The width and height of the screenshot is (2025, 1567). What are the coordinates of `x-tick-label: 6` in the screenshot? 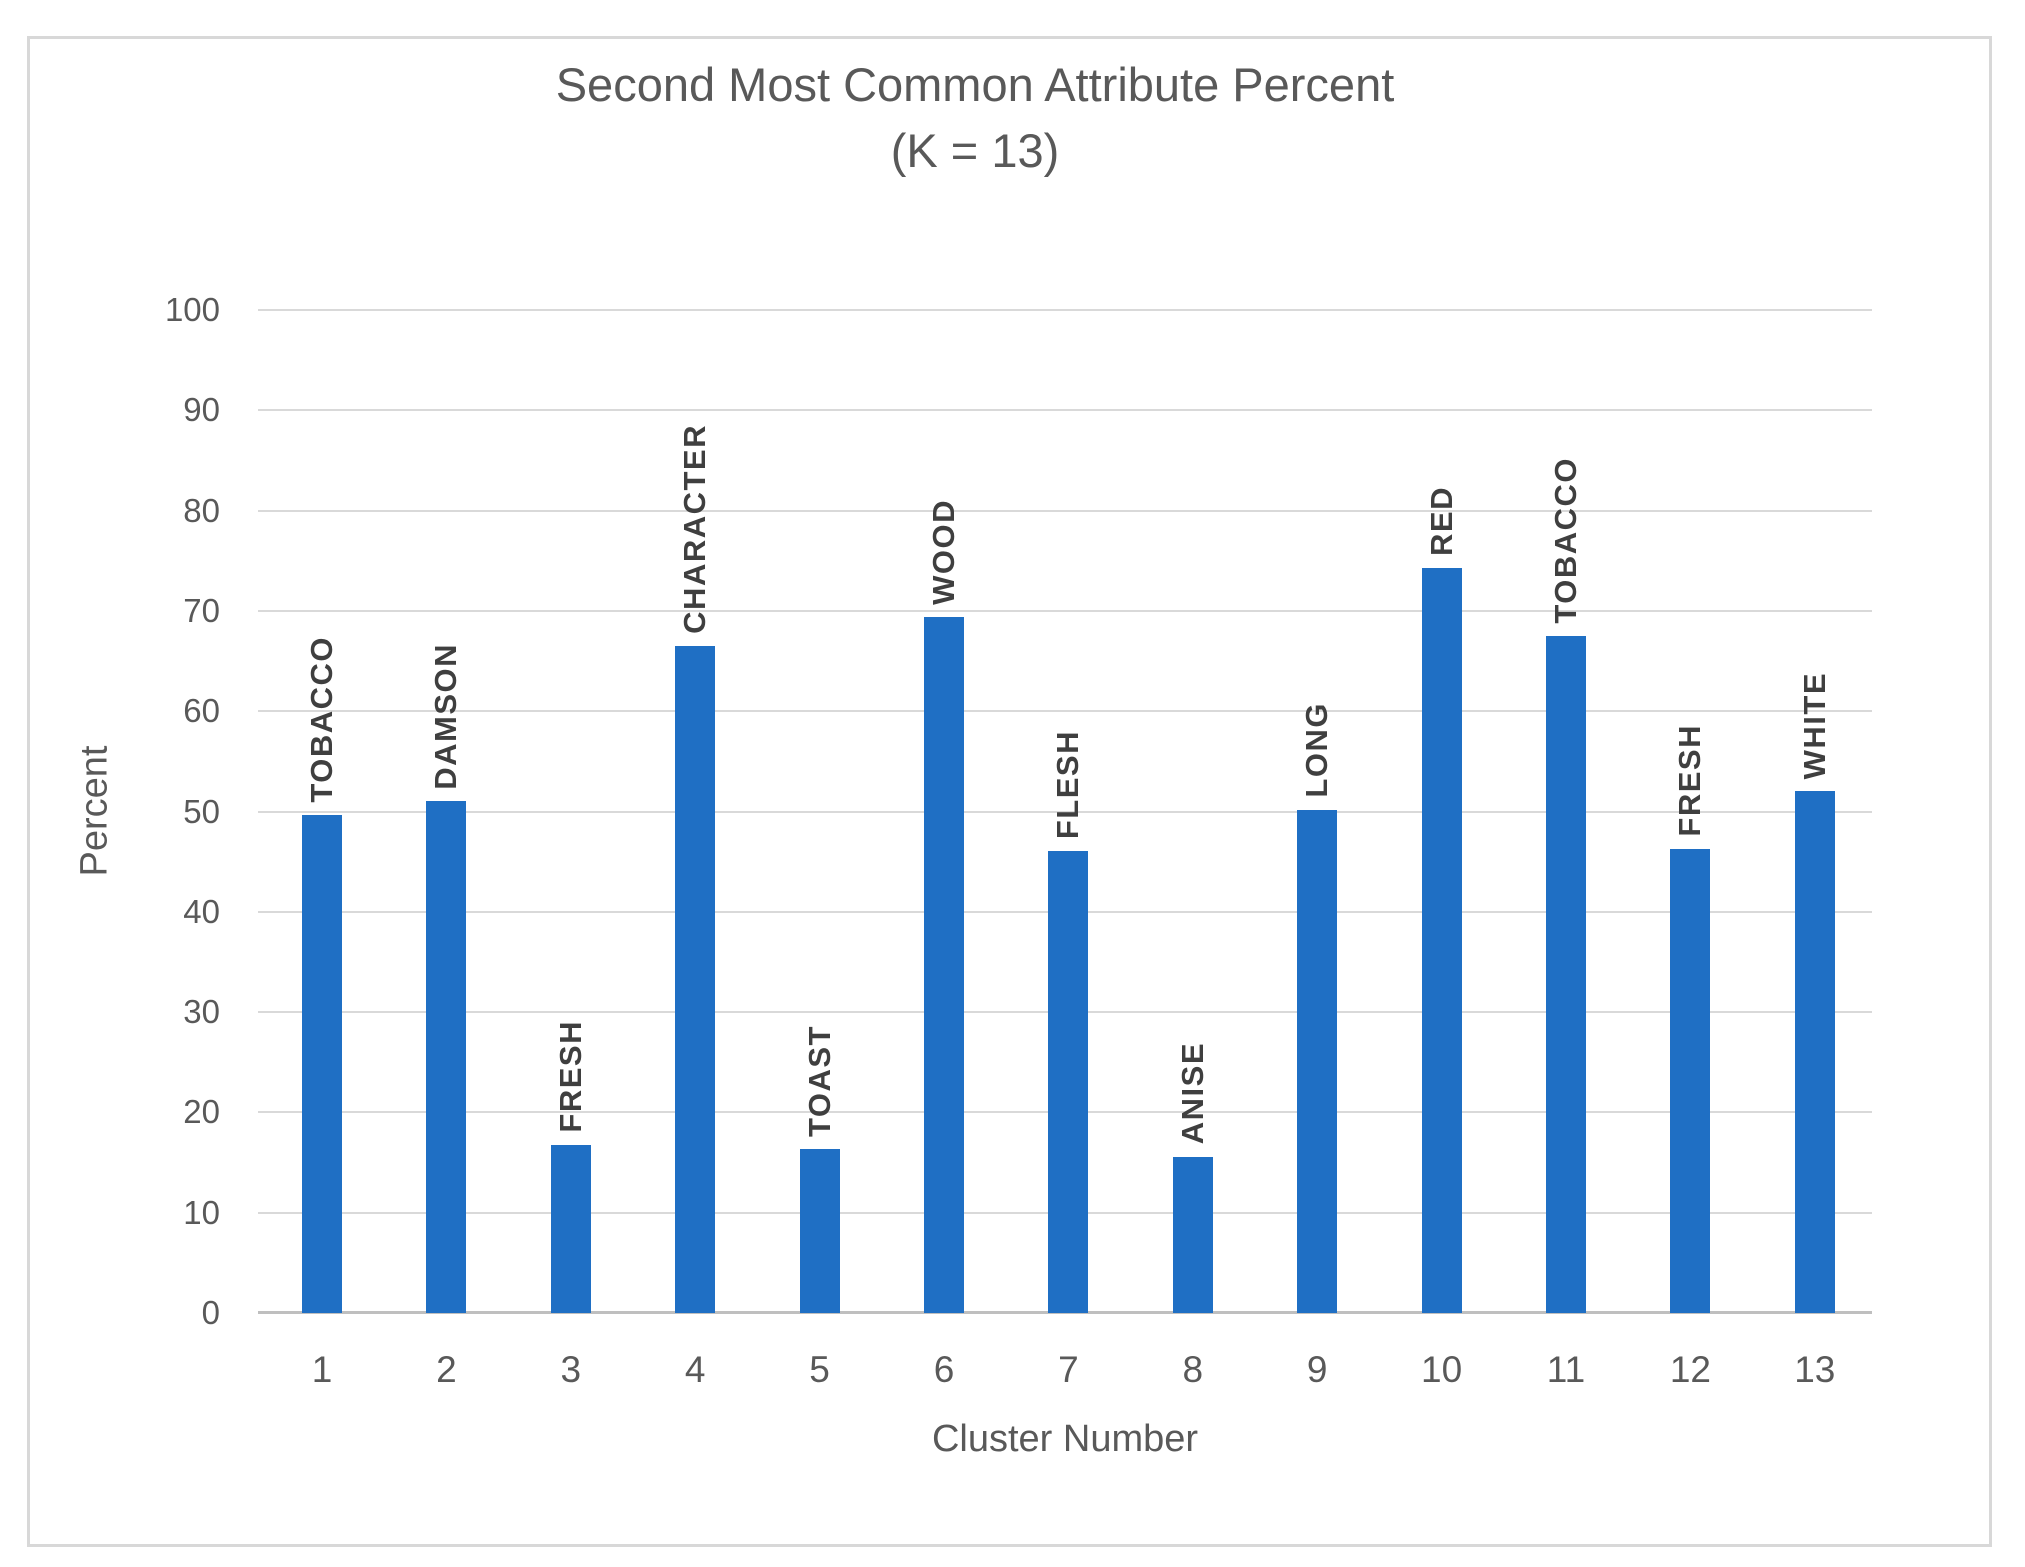 It's located at (944, 1369).